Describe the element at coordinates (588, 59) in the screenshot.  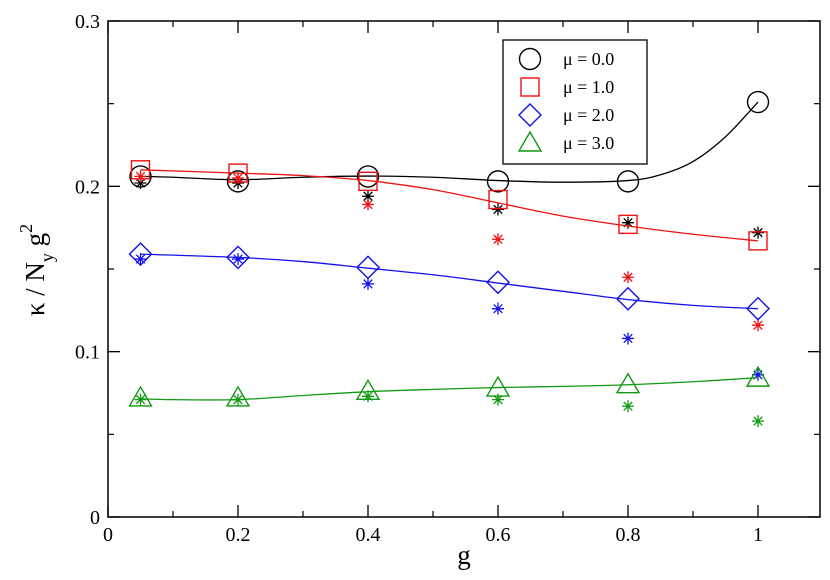
I see `legend-label: μ = 0.0` at that location.